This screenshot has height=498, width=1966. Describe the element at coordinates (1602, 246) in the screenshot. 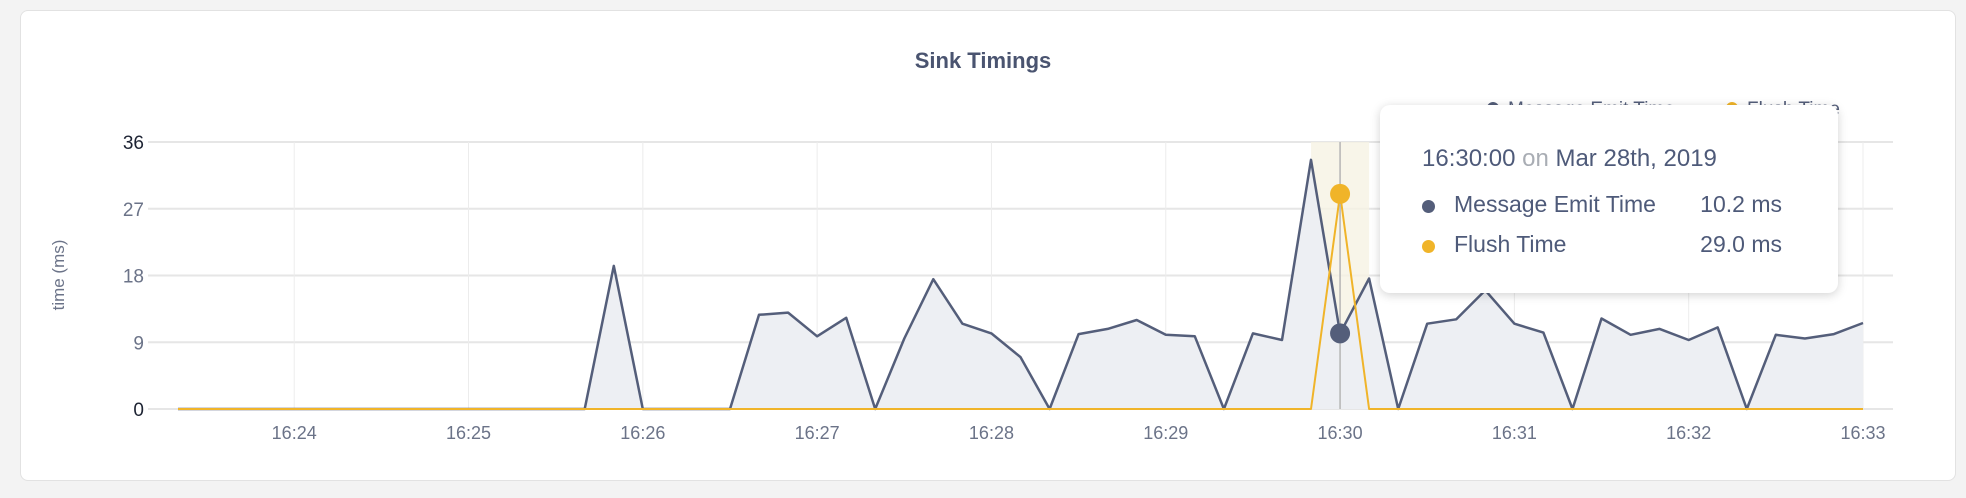

I see `tooltip-row-flush: Flush Time 29.0 ms` at that location.